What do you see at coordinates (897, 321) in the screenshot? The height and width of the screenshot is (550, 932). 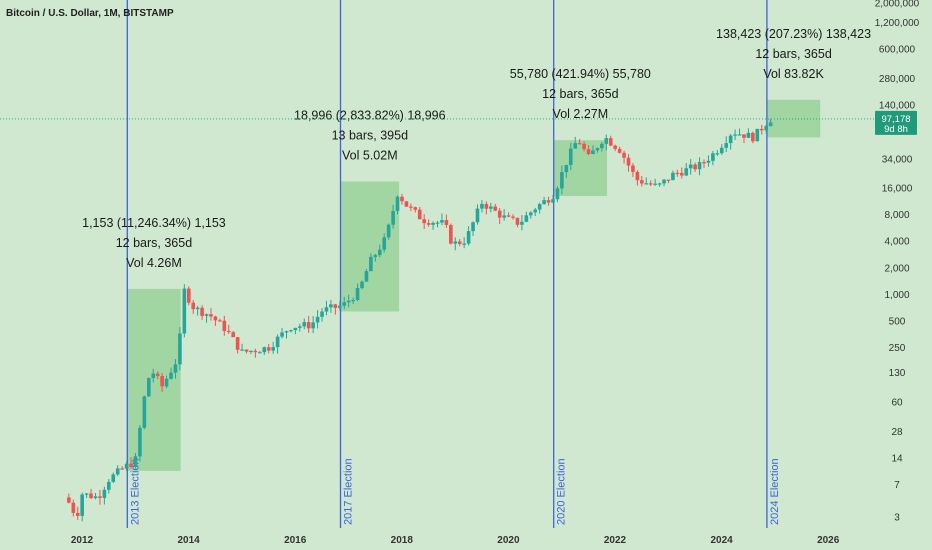 I see `y-tick-label: 500` at bounding box center [897, 321].